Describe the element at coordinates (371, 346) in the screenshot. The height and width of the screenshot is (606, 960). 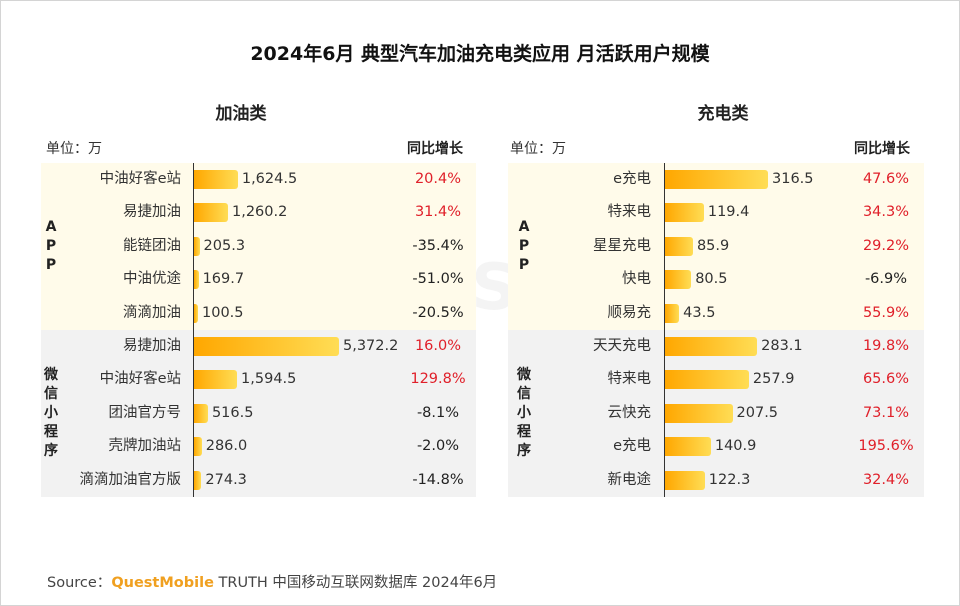
I see `value-label: 5,372.2` at that location.